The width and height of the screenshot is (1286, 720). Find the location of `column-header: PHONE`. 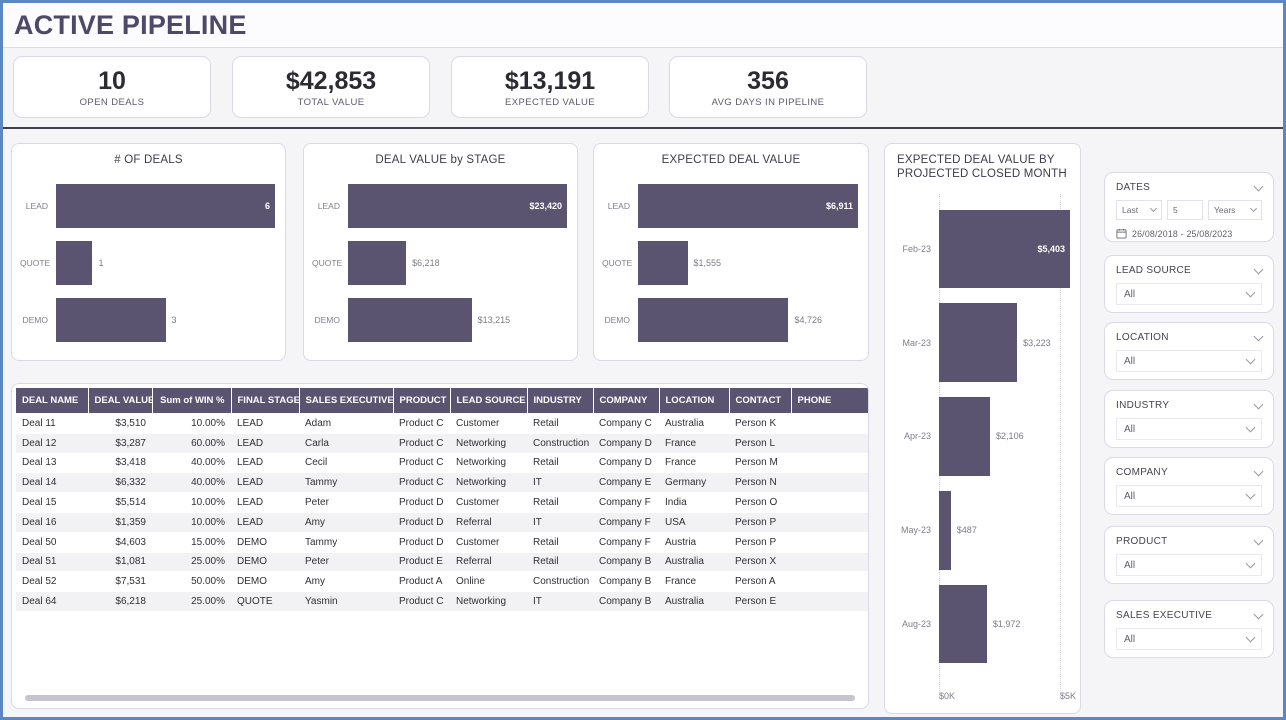

column-header: PHONE is located at coordinates (829, 401).